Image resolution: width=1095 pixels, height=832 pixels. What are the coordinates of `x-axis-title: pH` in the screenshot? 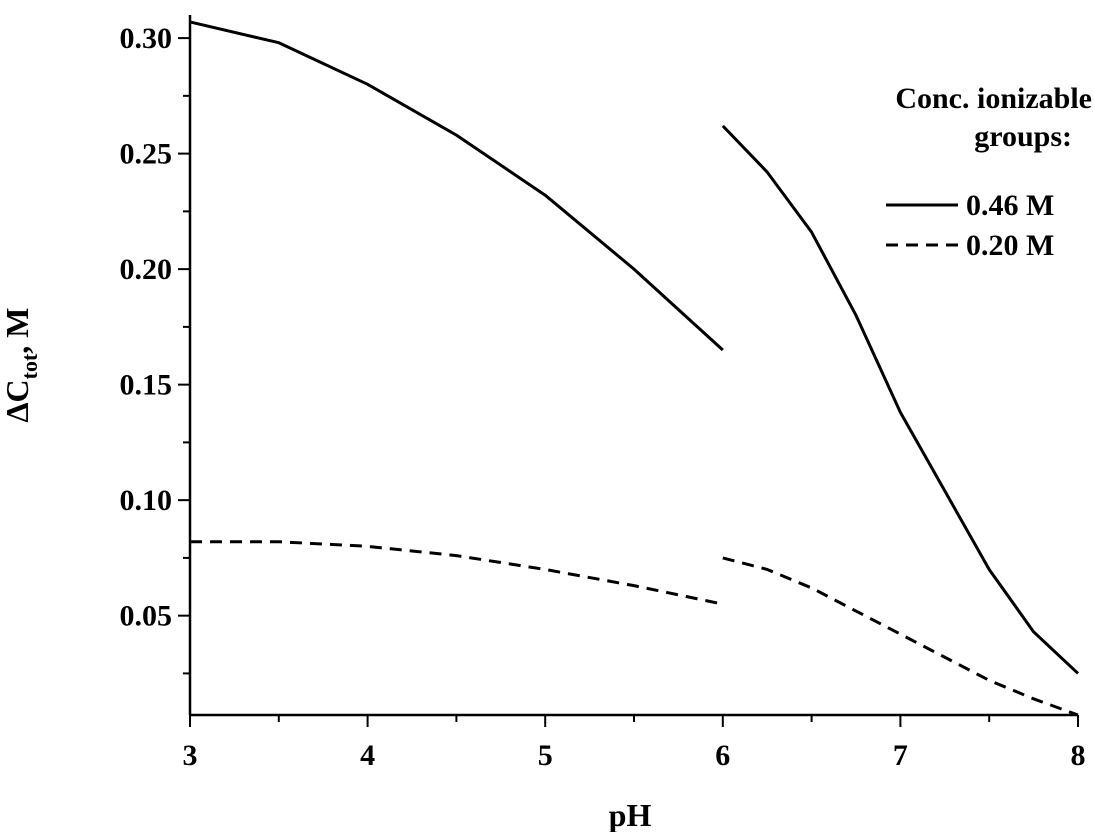 It's located at (630, 814).